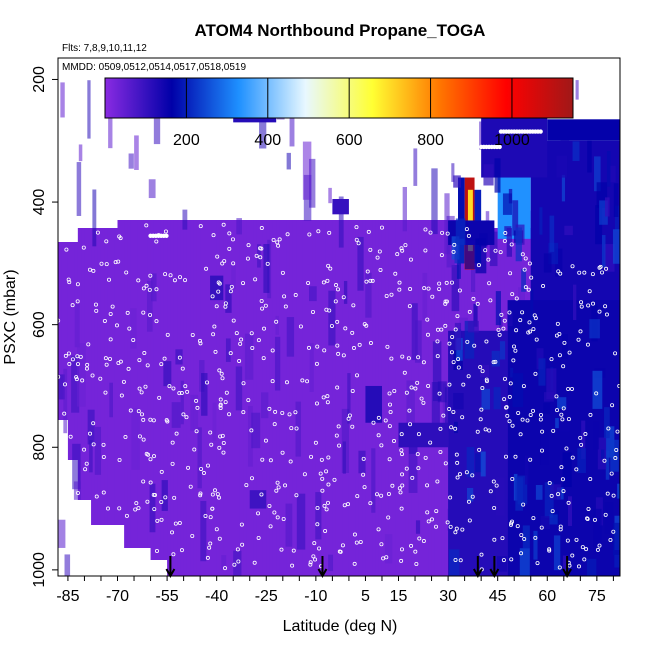 The image size is (650, 650). Describe the element at coordinates (335, 590) in the screenshot. I see `x-axis: -85 -70 -55 -40 -25 -10 5 15 30 45 60 75` at that location.